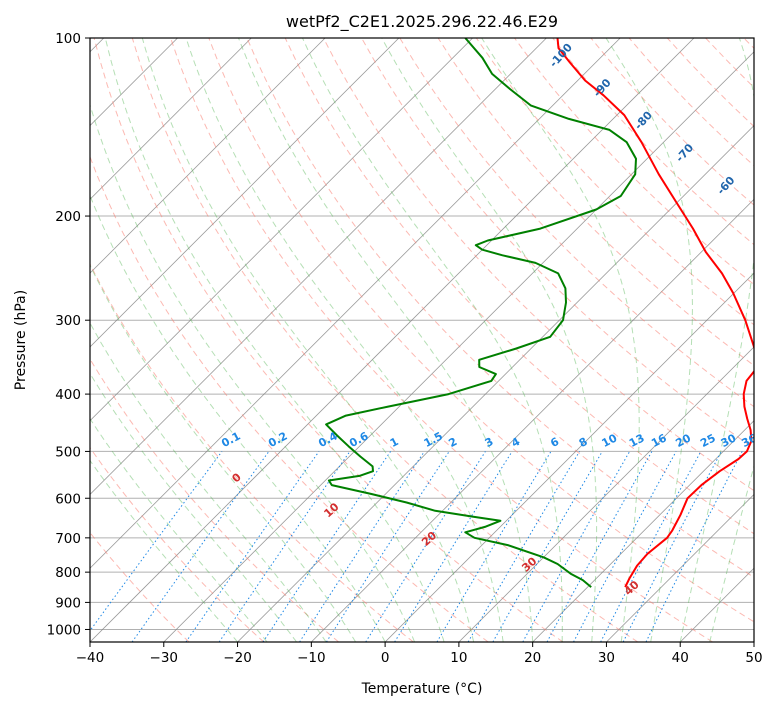 The image size is (775, 708). Describe the element at coordinates (765, 218) in the screenshot. I see `moist-adiabat-label: -50` at that location.